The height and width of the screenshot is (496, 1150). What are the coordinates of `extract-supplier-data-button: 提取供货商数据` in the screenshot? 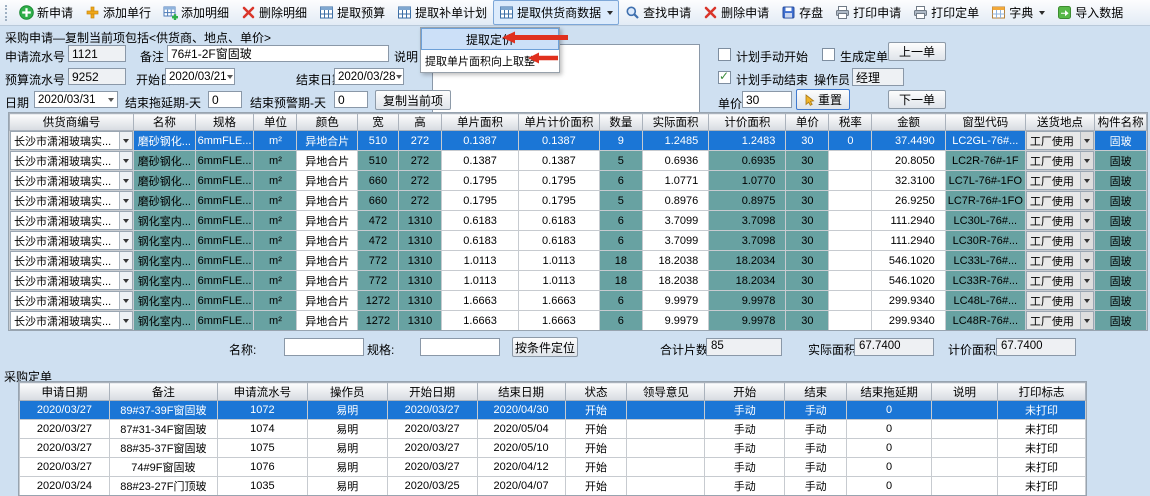 It's located at (556, 12).